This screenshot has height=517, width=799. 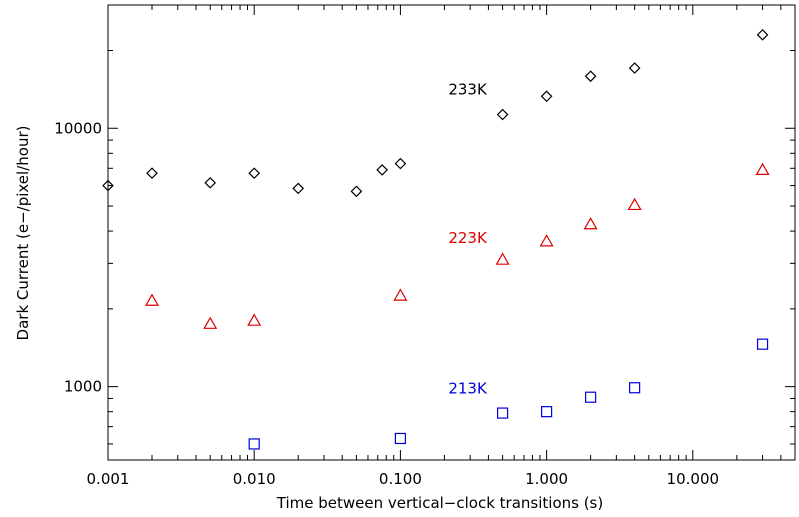 What do you see at coordinates (254, 479) in the screenshot?
I see `x-tick-label: 0.010` at bounding box center [254, 479].